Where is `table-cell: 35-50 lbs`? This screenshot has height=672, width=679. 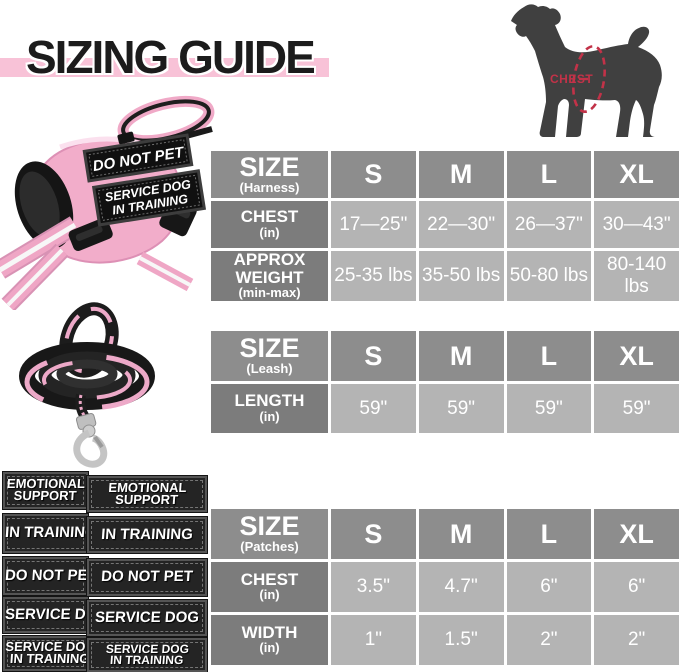
table-cell: 35-50 lbs is located at coordinates (461, 276).